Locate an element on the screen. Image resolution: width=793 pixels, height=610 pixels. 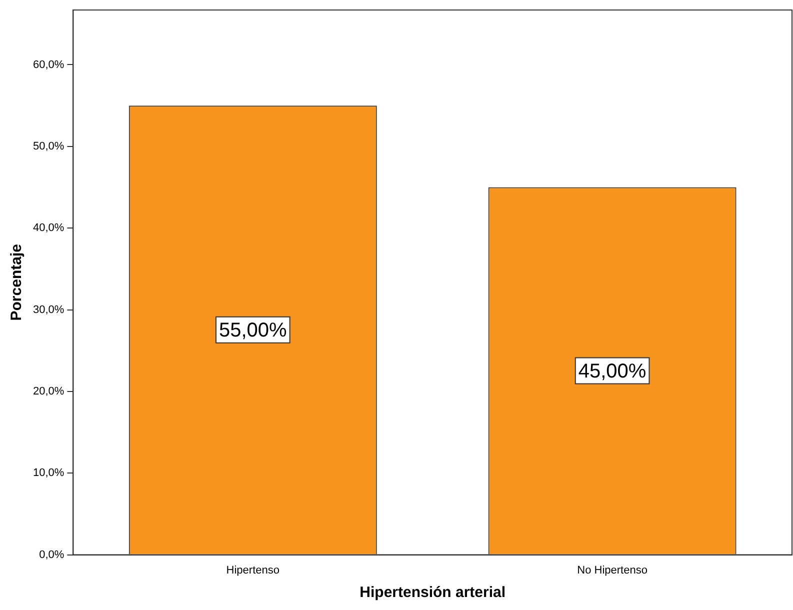
x-axis-title: Hipertensión arterial is located at coordinates (433, 593).